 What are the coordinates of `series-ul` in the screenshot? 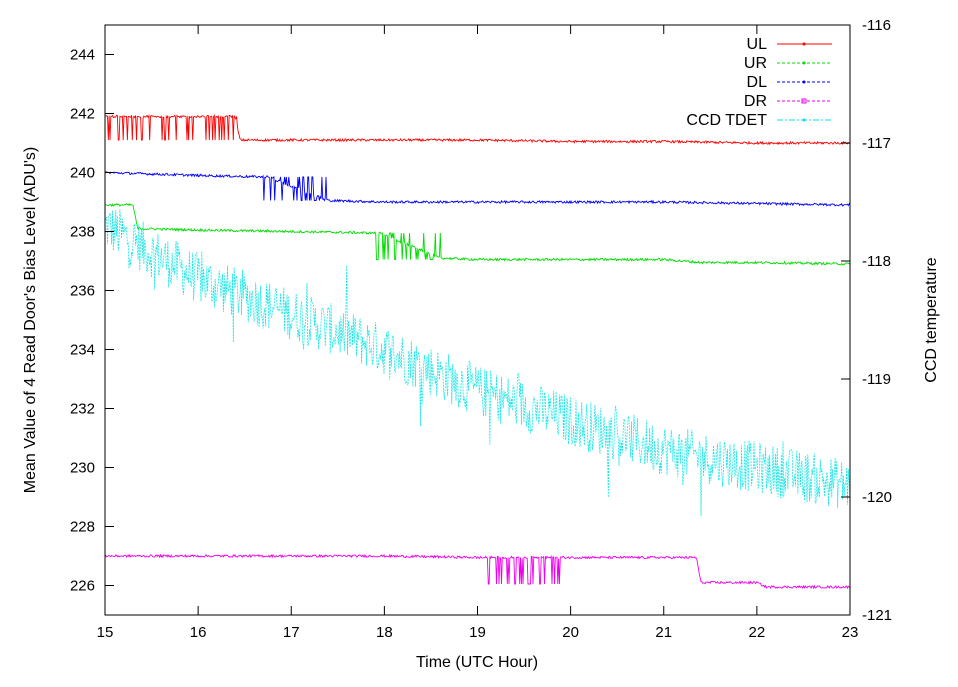 It's located at (477, 130).